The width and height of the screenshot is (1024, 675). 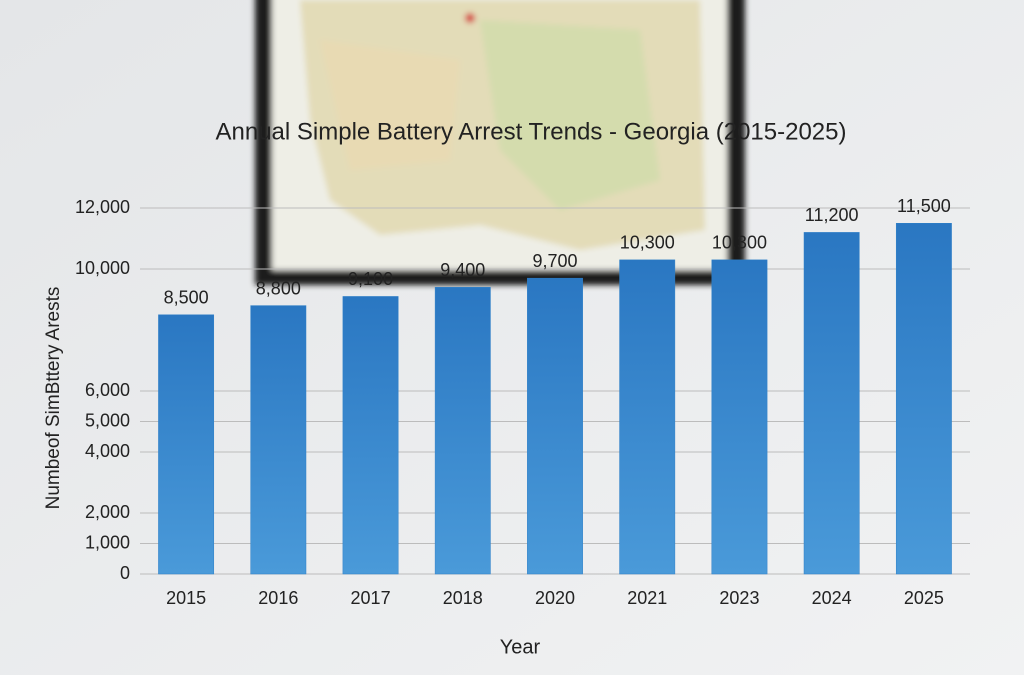 I want to click on data-label: 8,800, so click(x=278, y=288).